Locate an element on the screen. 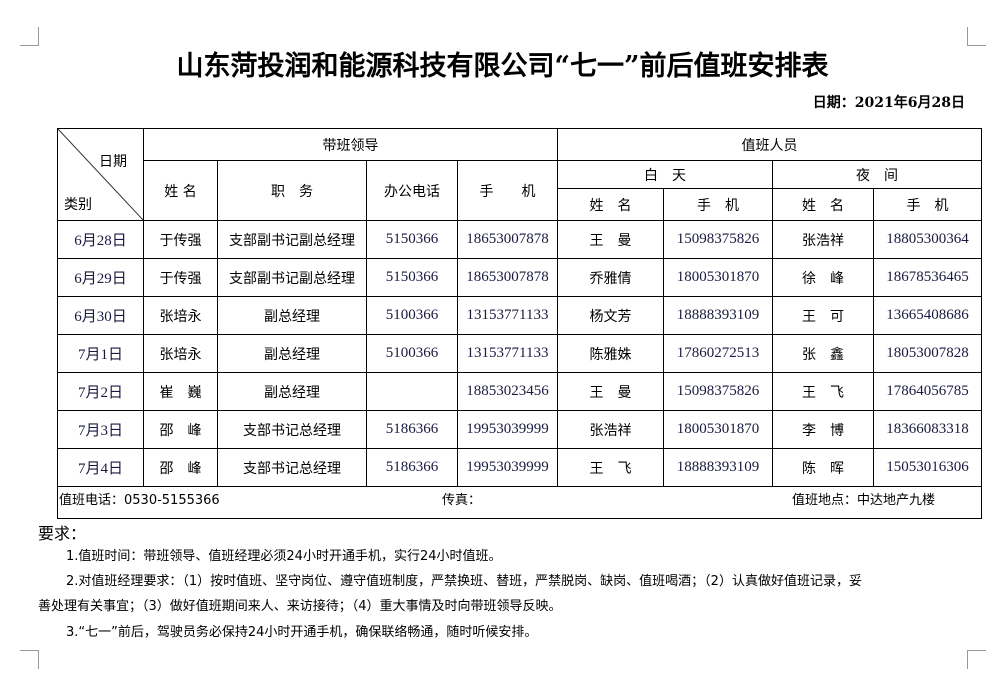 The width and height of the screenshot is (1005, 674). document-title: 山东菏投润和能源科技有限公司“七一”前后值班安排表 is located at coordinates (502, 66).